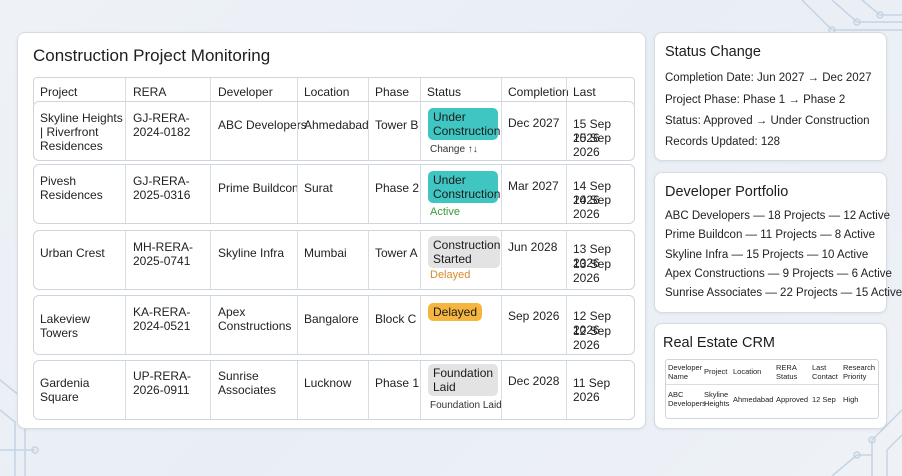 The width and height of the screenshot is (902, 476). Describe the element at coordinates (463, 380) in the screenshot. I see `status-badge: Foundation Laid` at that location.